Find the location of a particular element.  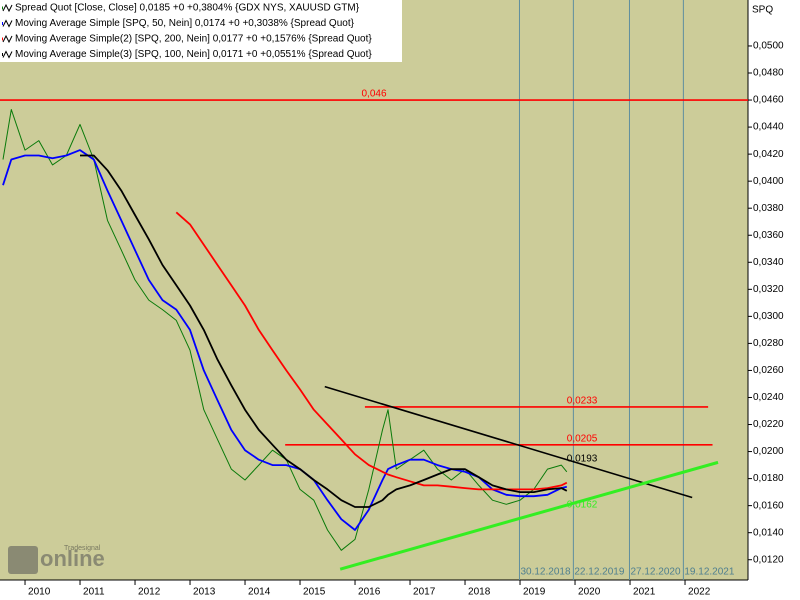

y-tick-label: 0,0240 is located at coordinates (768, 397).